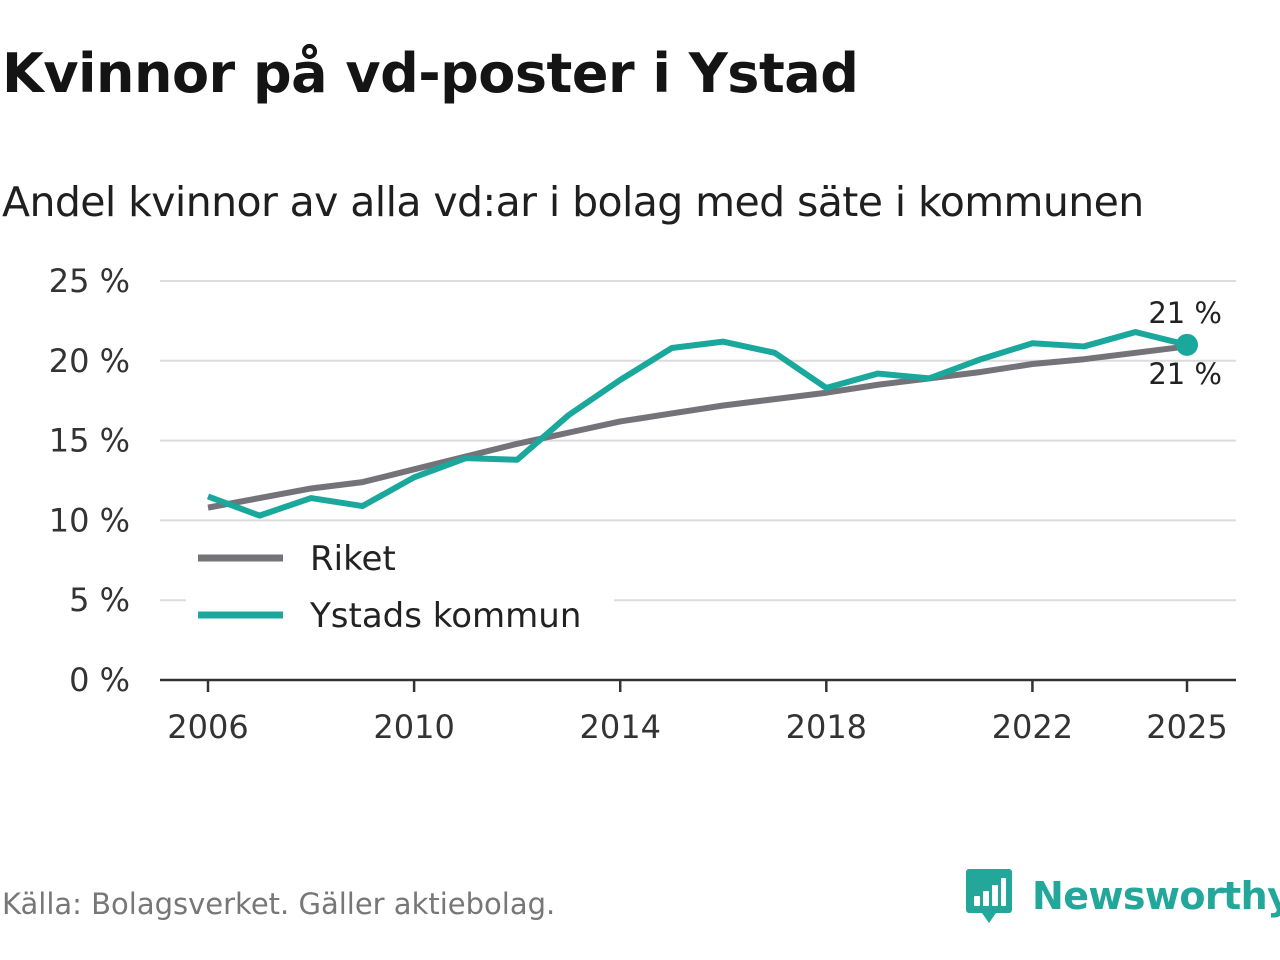 This screenshot has width=1280, height=960. What do you see at coordinates (698, 712) in the screenshot?
I see `x-axis: 2006 2010 2014 2018 2022 2025` at bounding box center [698, 712].